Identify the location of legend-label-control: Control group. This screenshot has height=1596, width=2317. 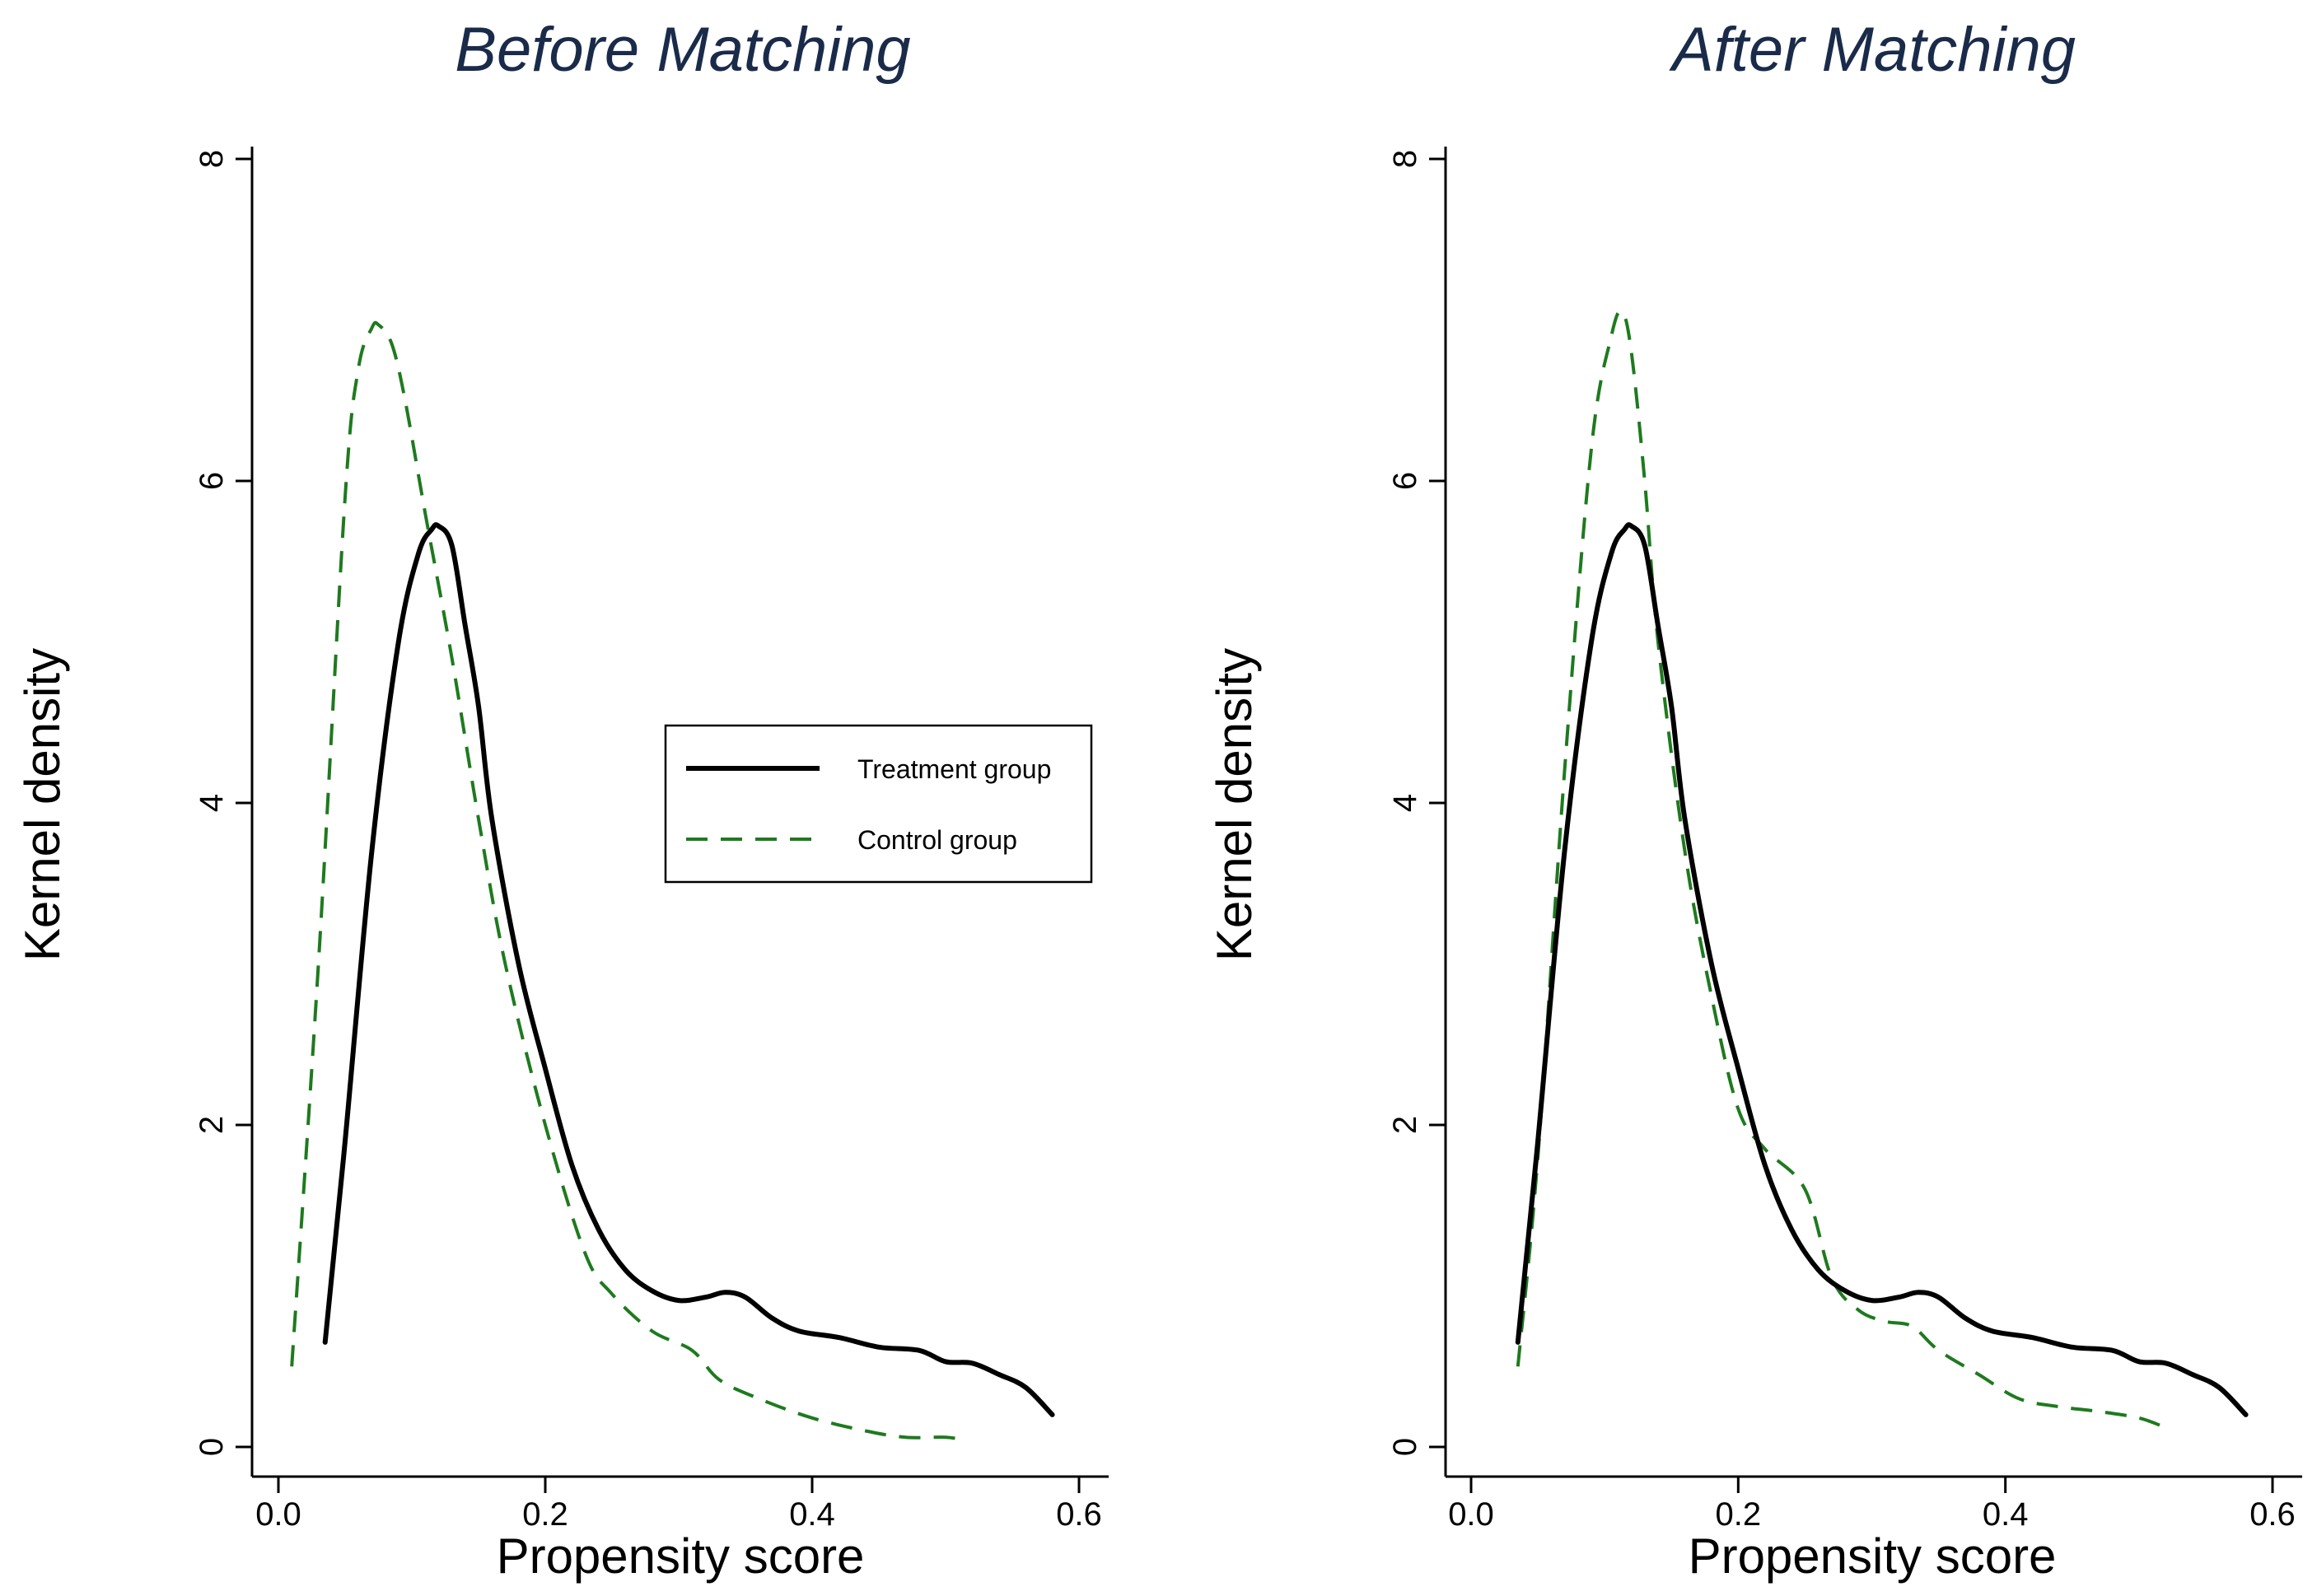
(937, 840).